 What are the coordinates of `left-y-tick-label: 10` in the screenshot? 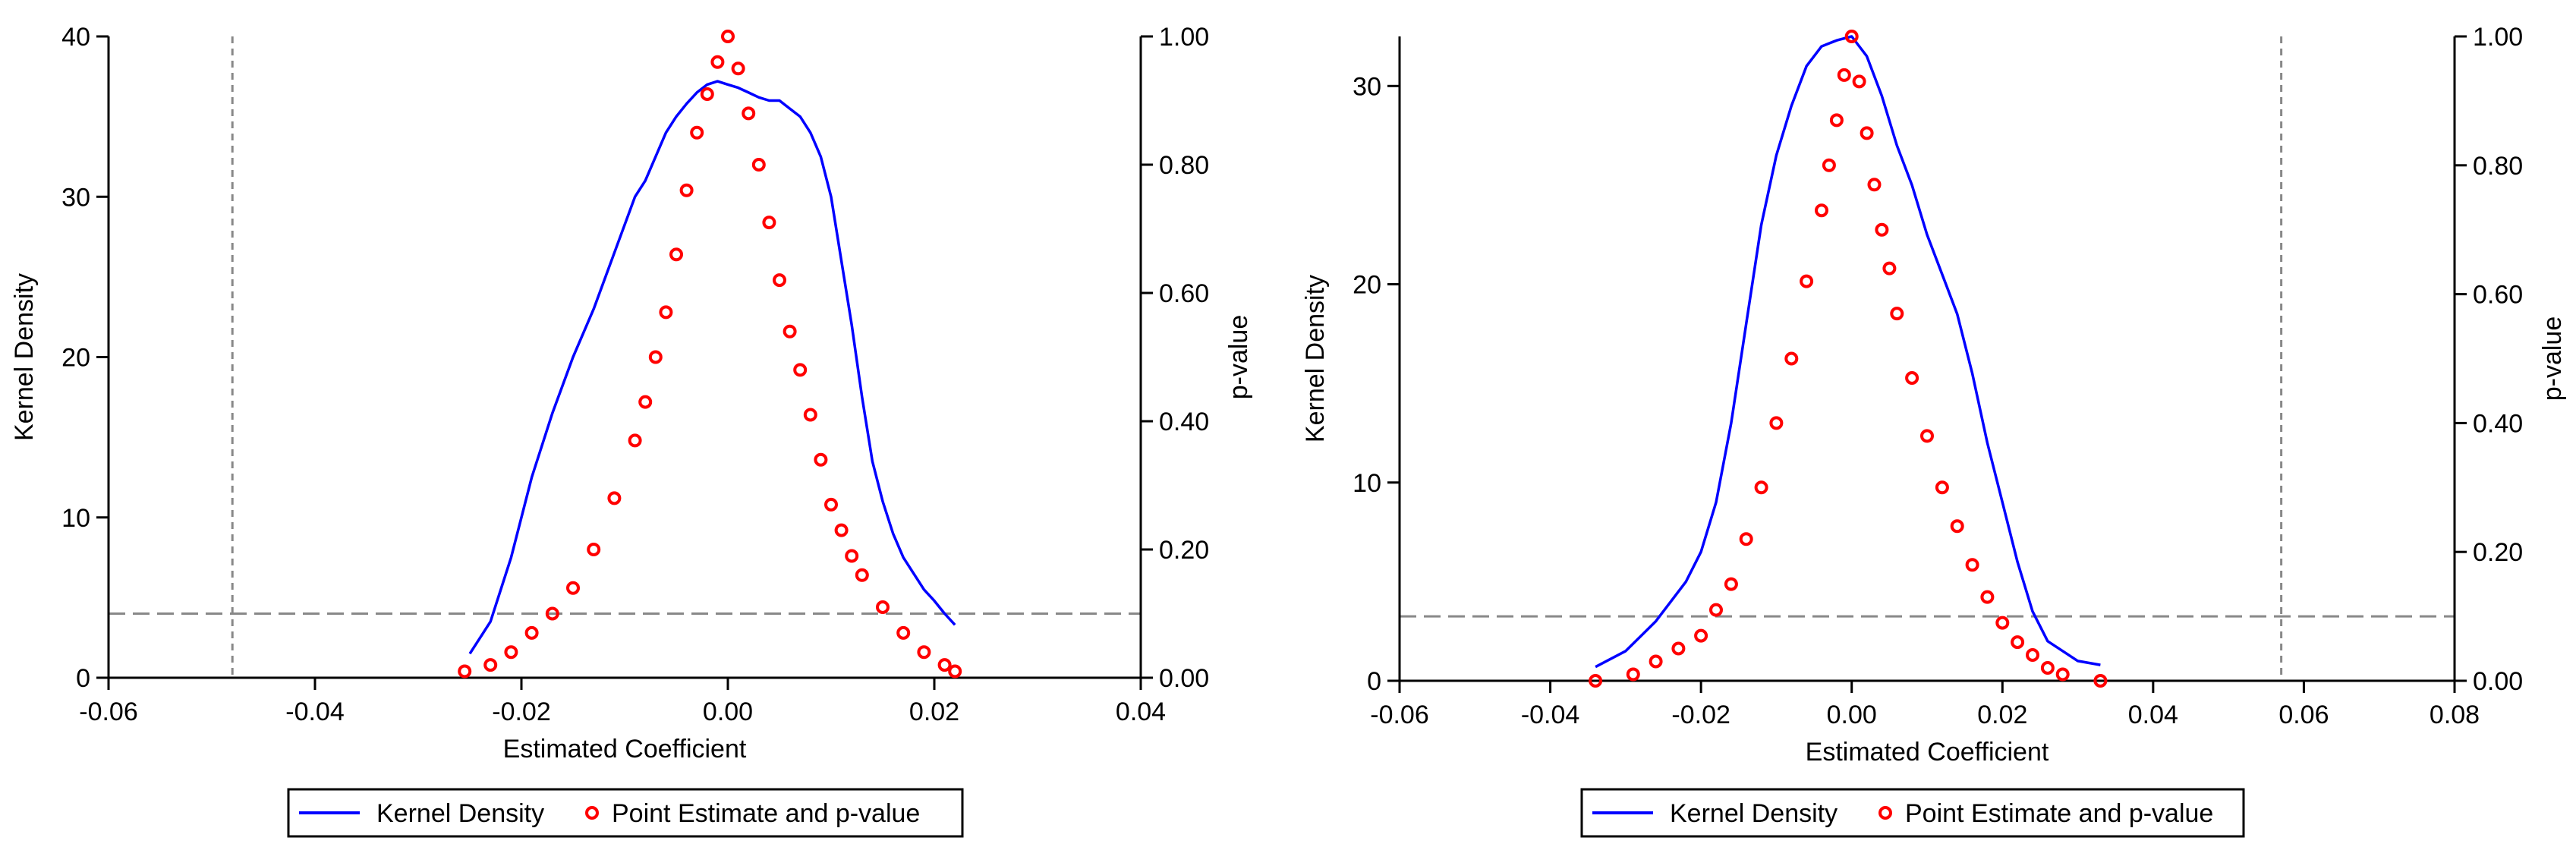 It's located at (1367, 483).